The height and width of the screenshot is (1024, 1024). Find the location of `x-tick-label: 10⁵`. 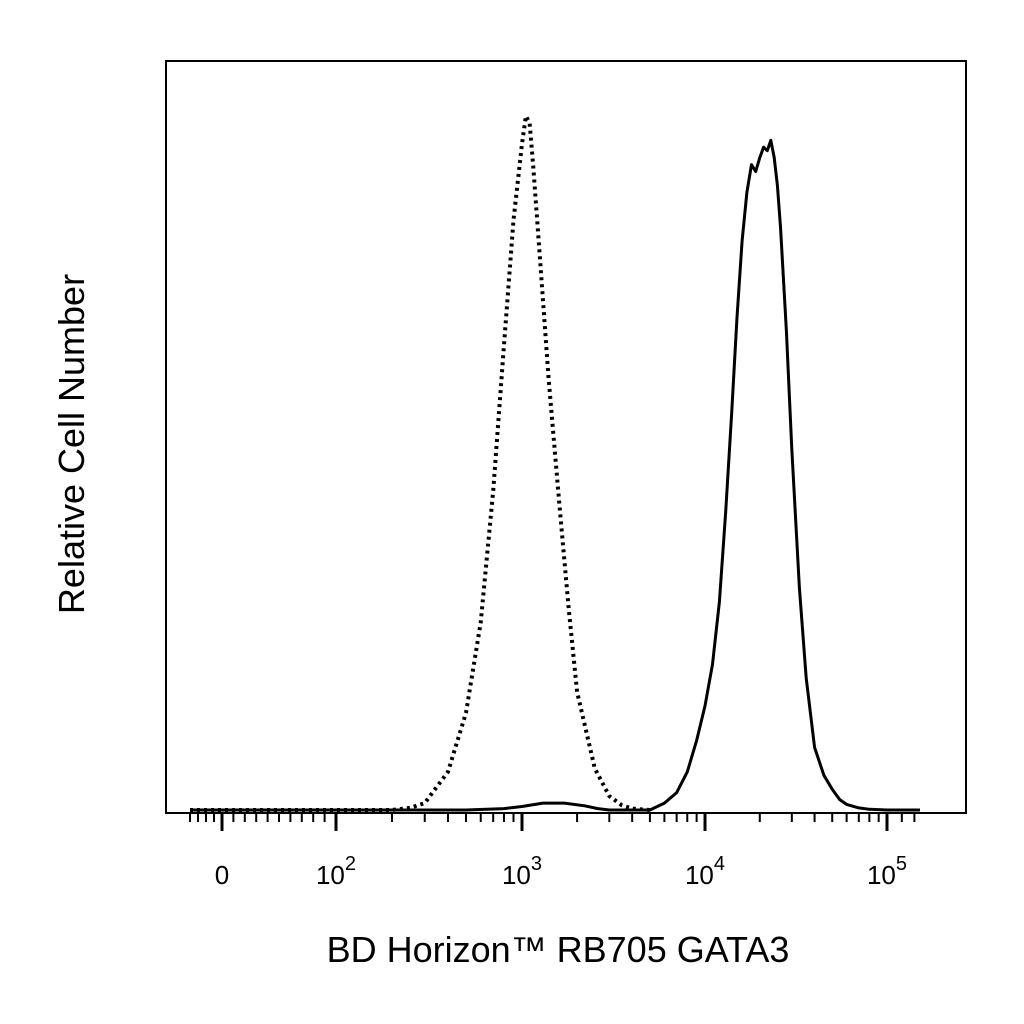

x-tick-label: 10⁵ is located at coordinates (887, 871).